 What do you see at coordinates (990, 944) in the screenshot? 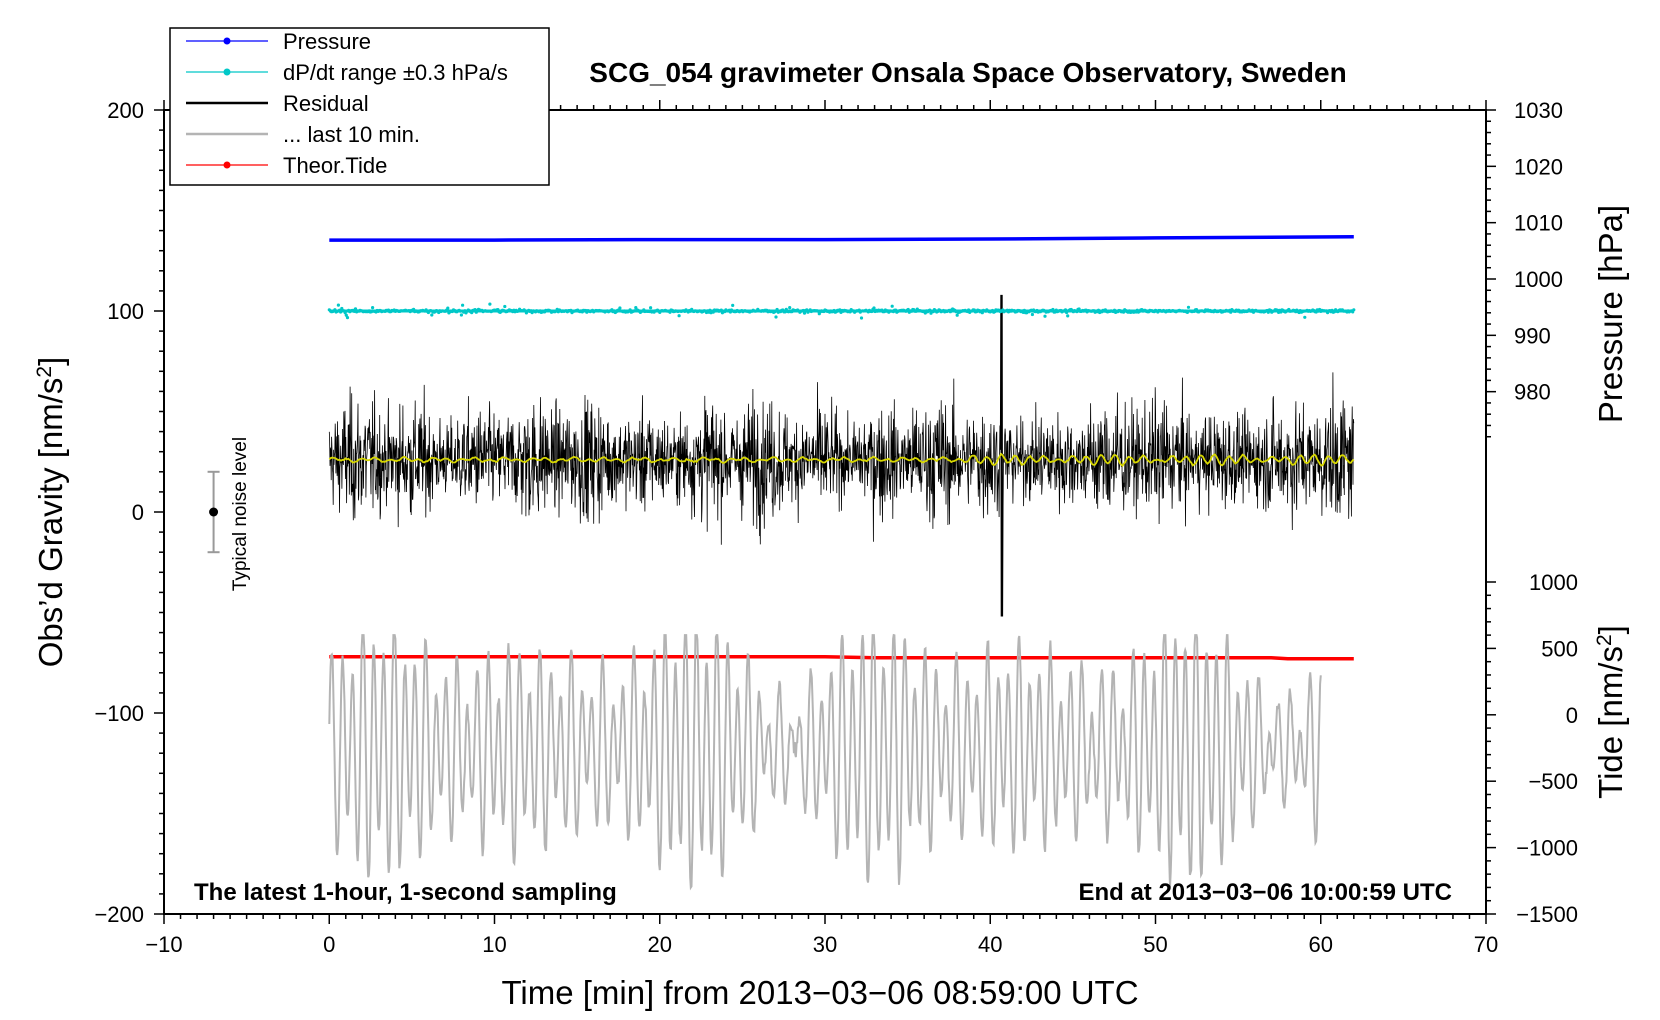
I see `x-tick-label: 40` at bounding box center [990, 944].